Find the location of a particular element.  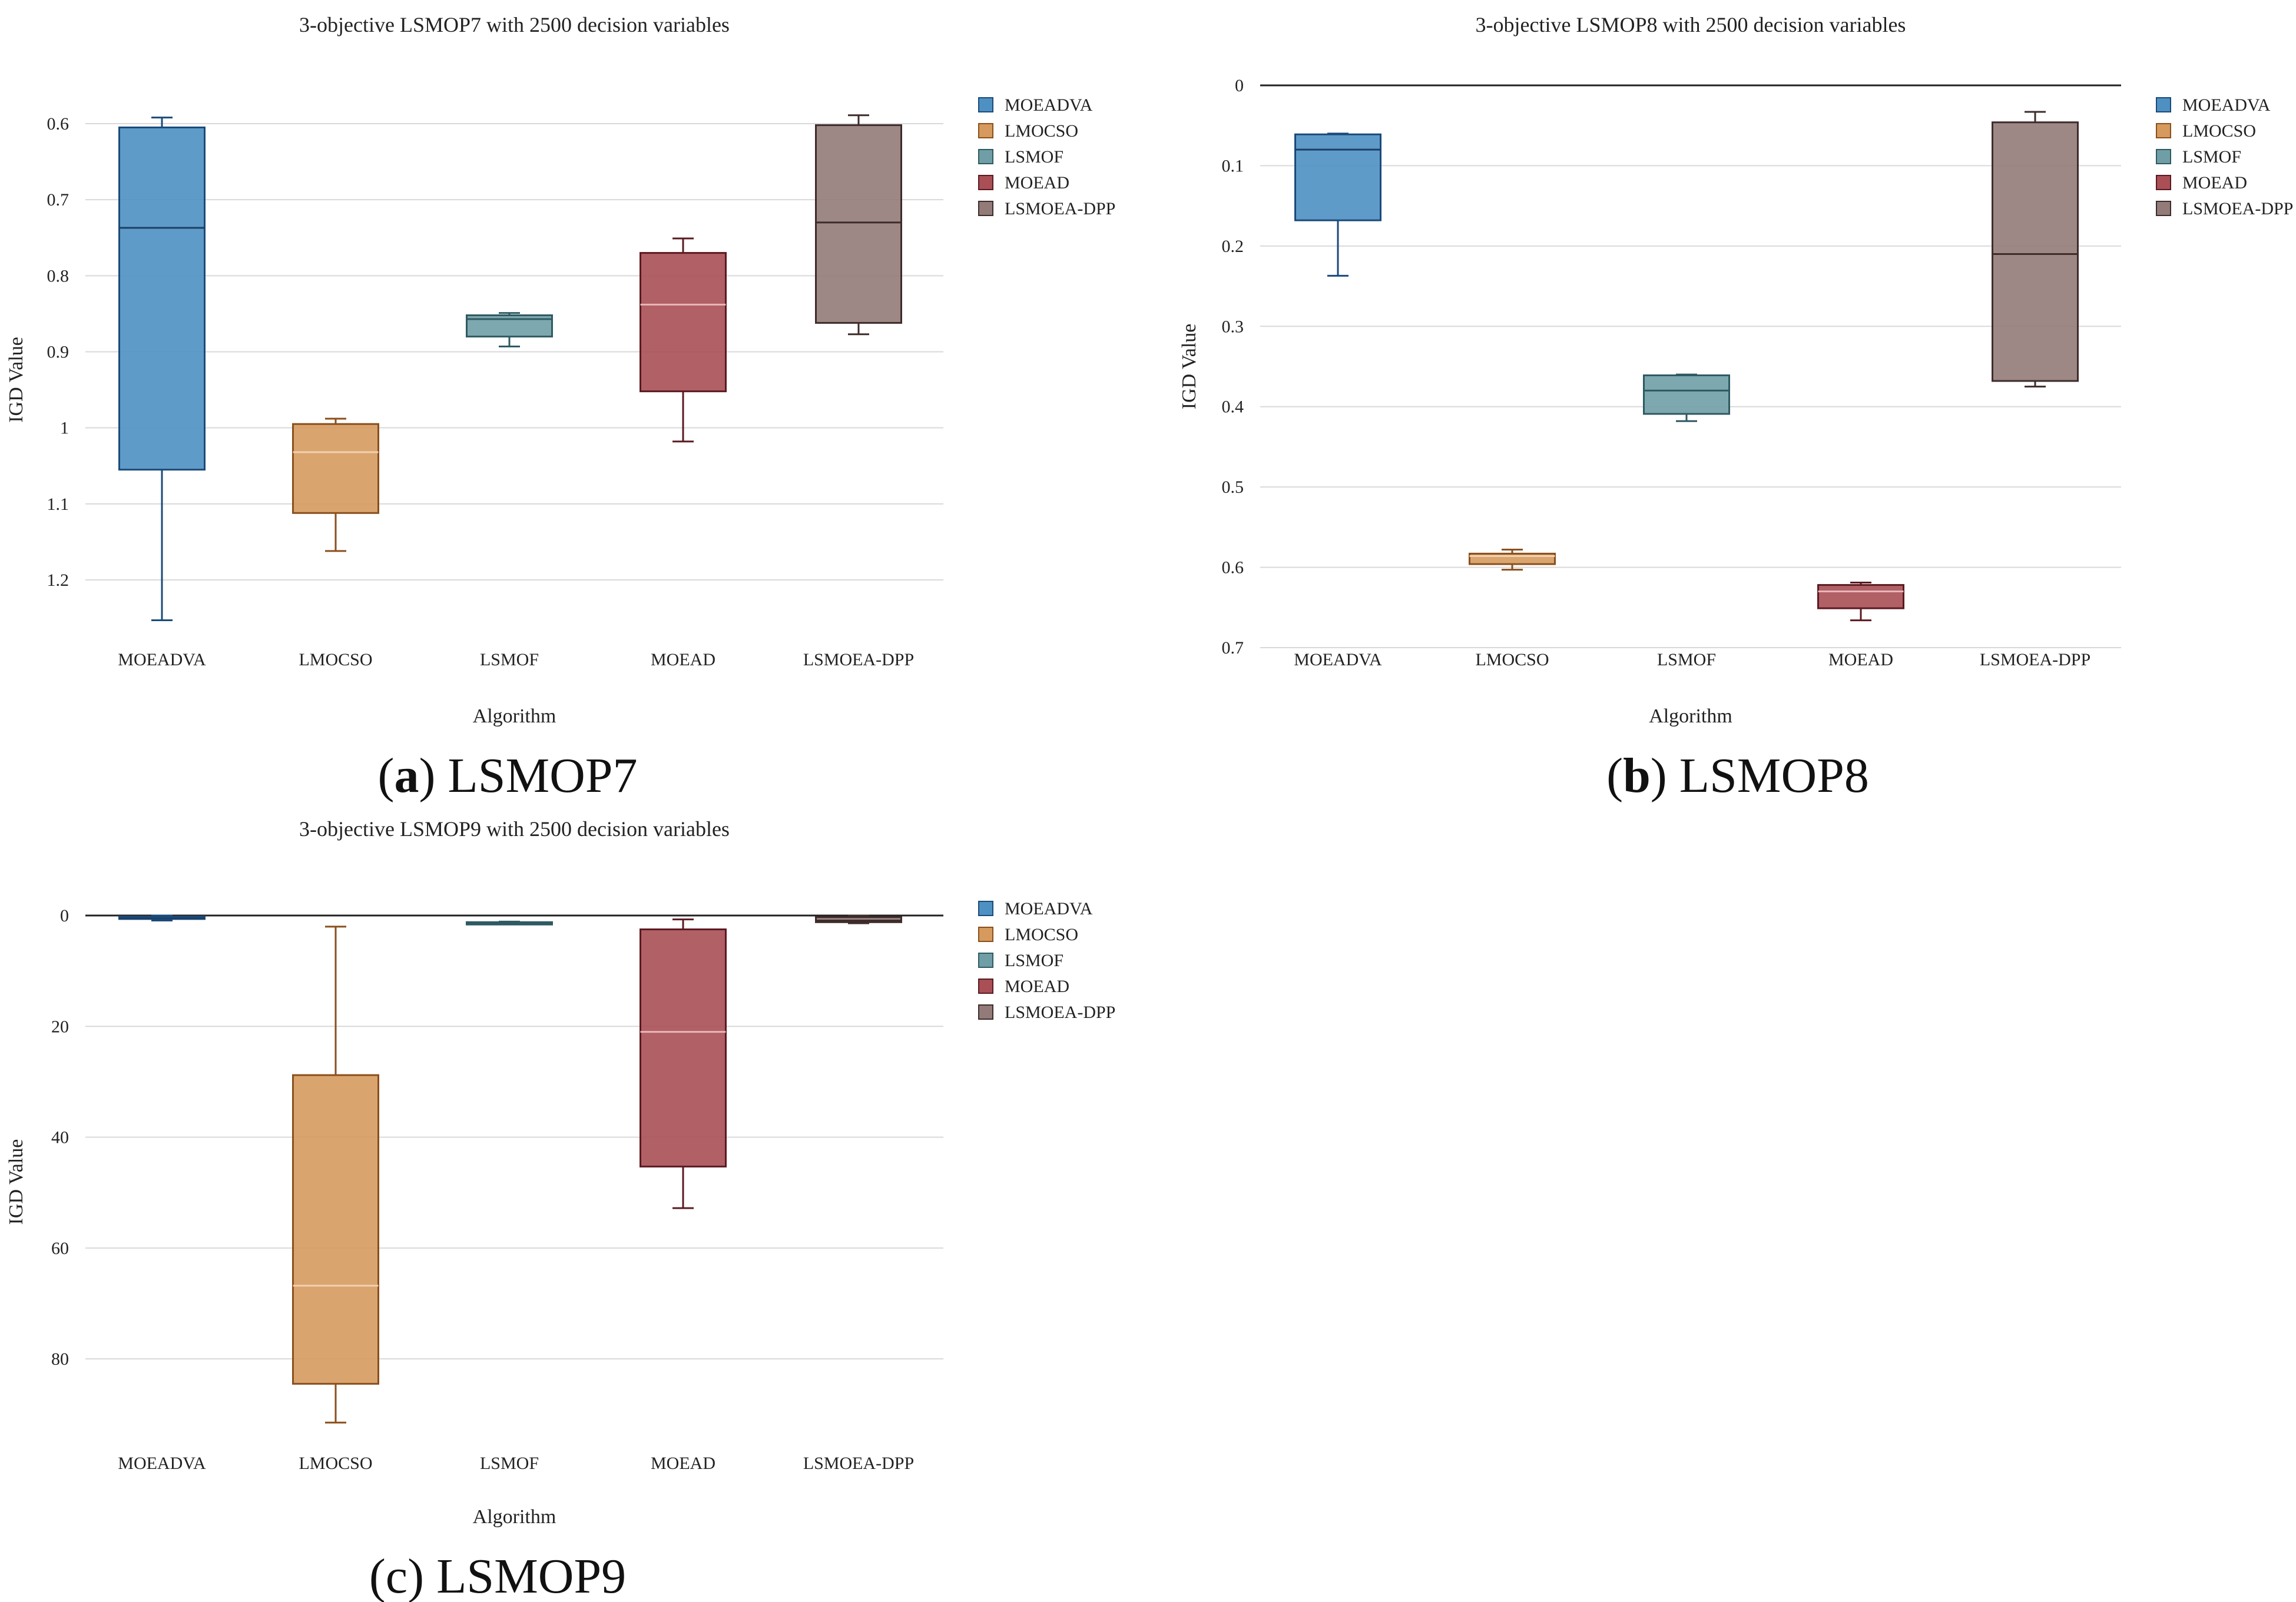

y-tick-label: 0.4 is located at coordinates (1233, 407).